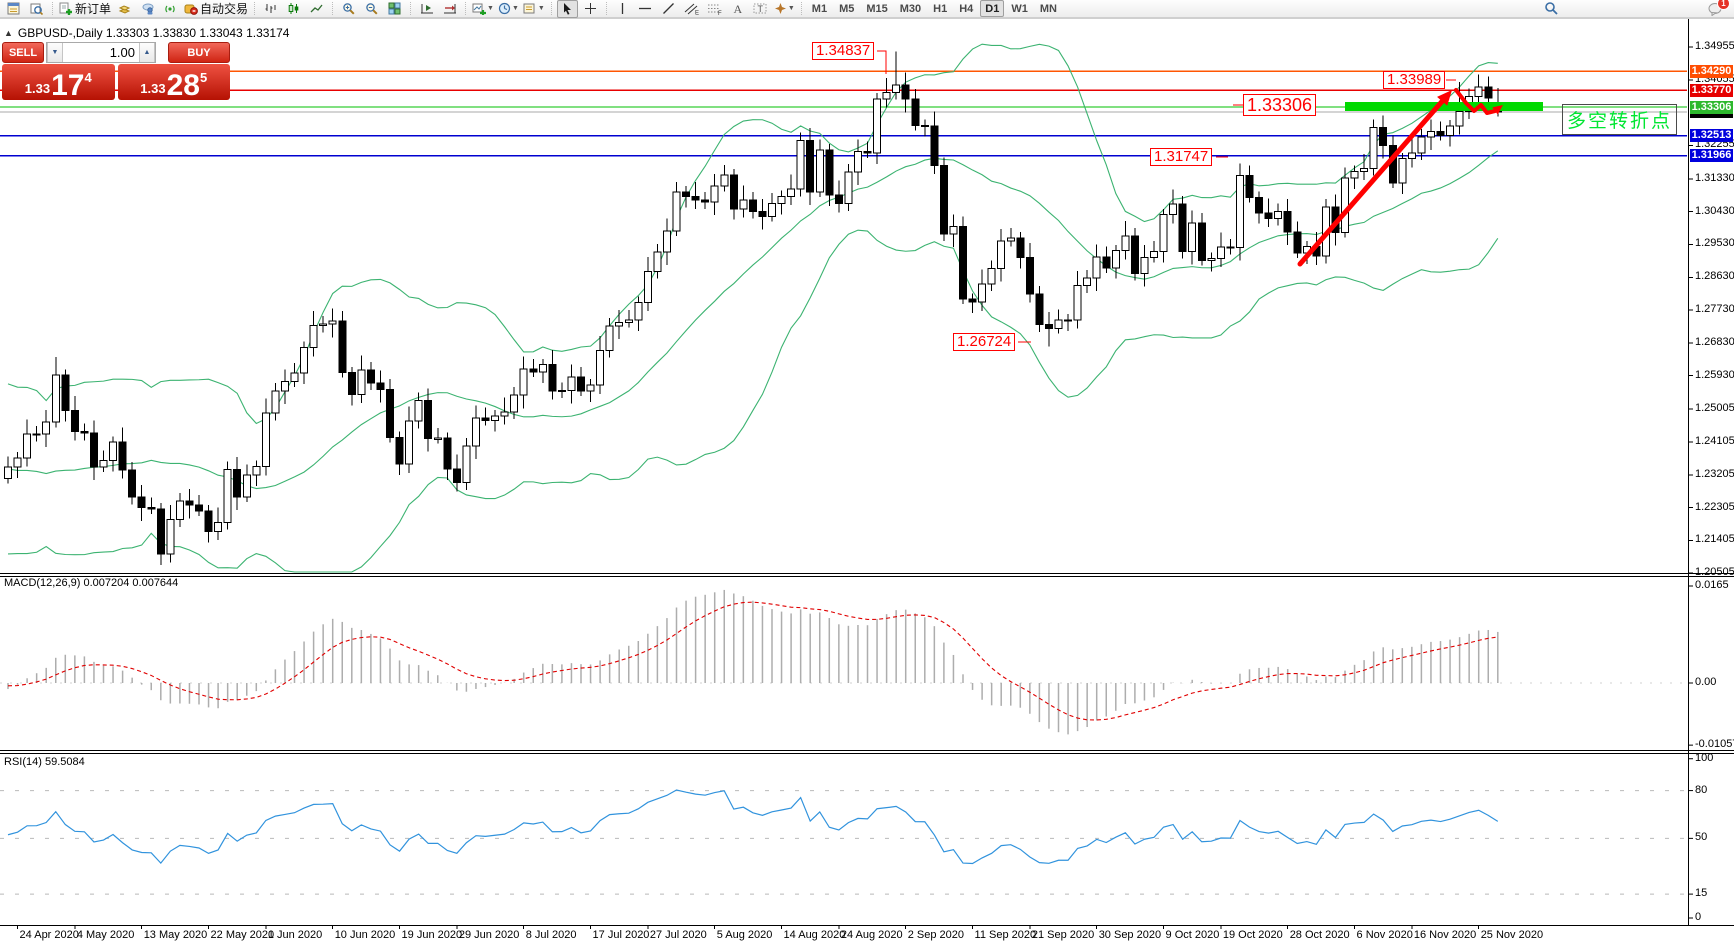 This screenshot has width=1734, height=944. Describe the element at coordinates (426, 9) in the screenshot. I see `chart-shift-icon` at that location.